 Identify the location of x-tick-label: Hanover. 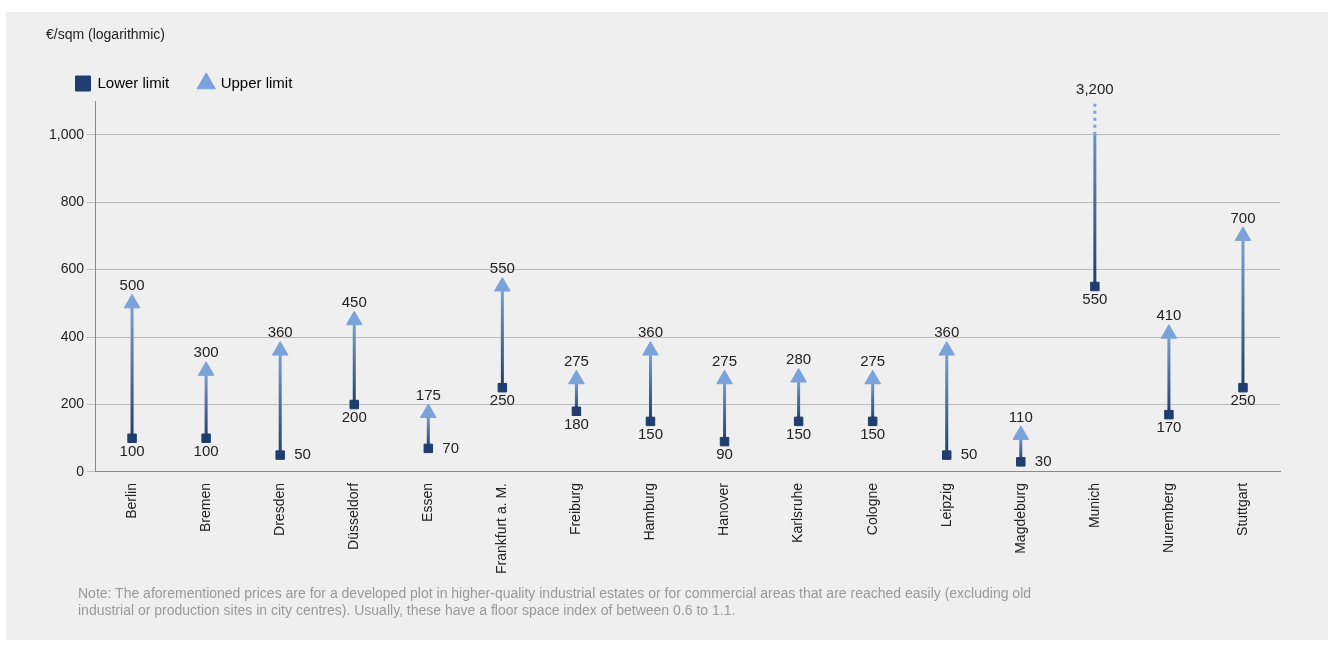
(723, 509).